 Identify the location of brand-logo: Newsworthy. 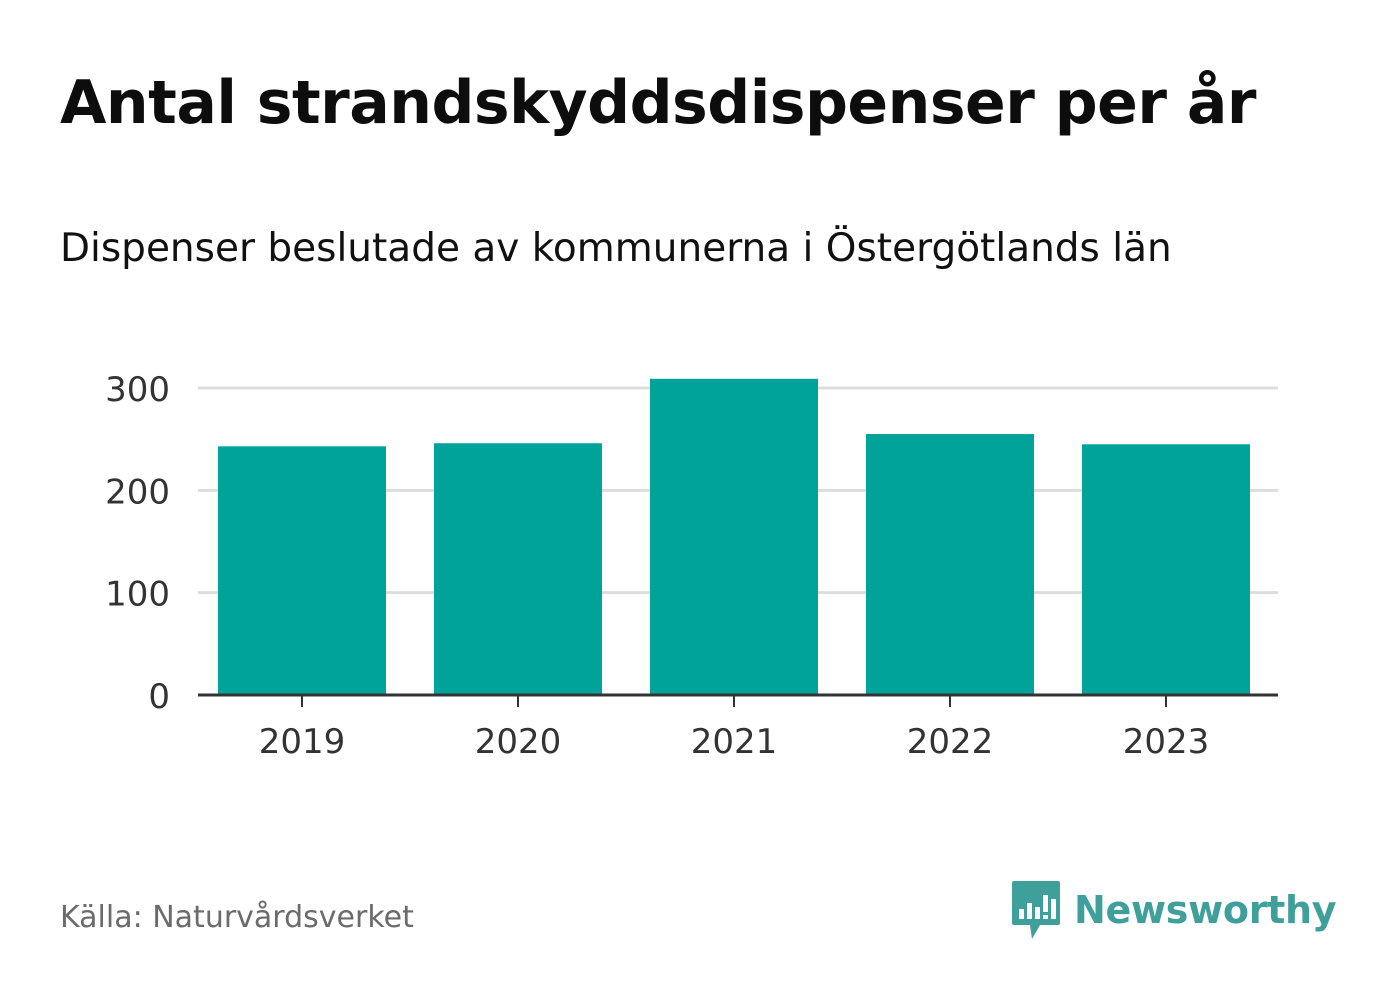
(1173, 910).